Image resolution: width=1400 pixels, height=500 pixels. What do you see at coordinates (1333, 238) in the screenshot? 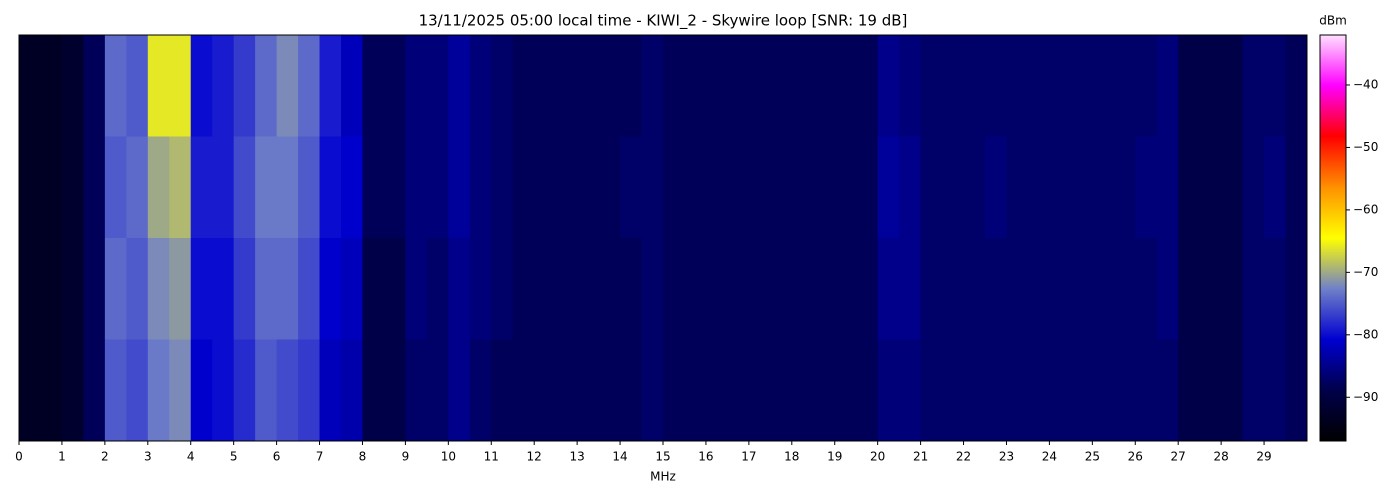
I see `colorbar` at bounding box center [1333, 238].